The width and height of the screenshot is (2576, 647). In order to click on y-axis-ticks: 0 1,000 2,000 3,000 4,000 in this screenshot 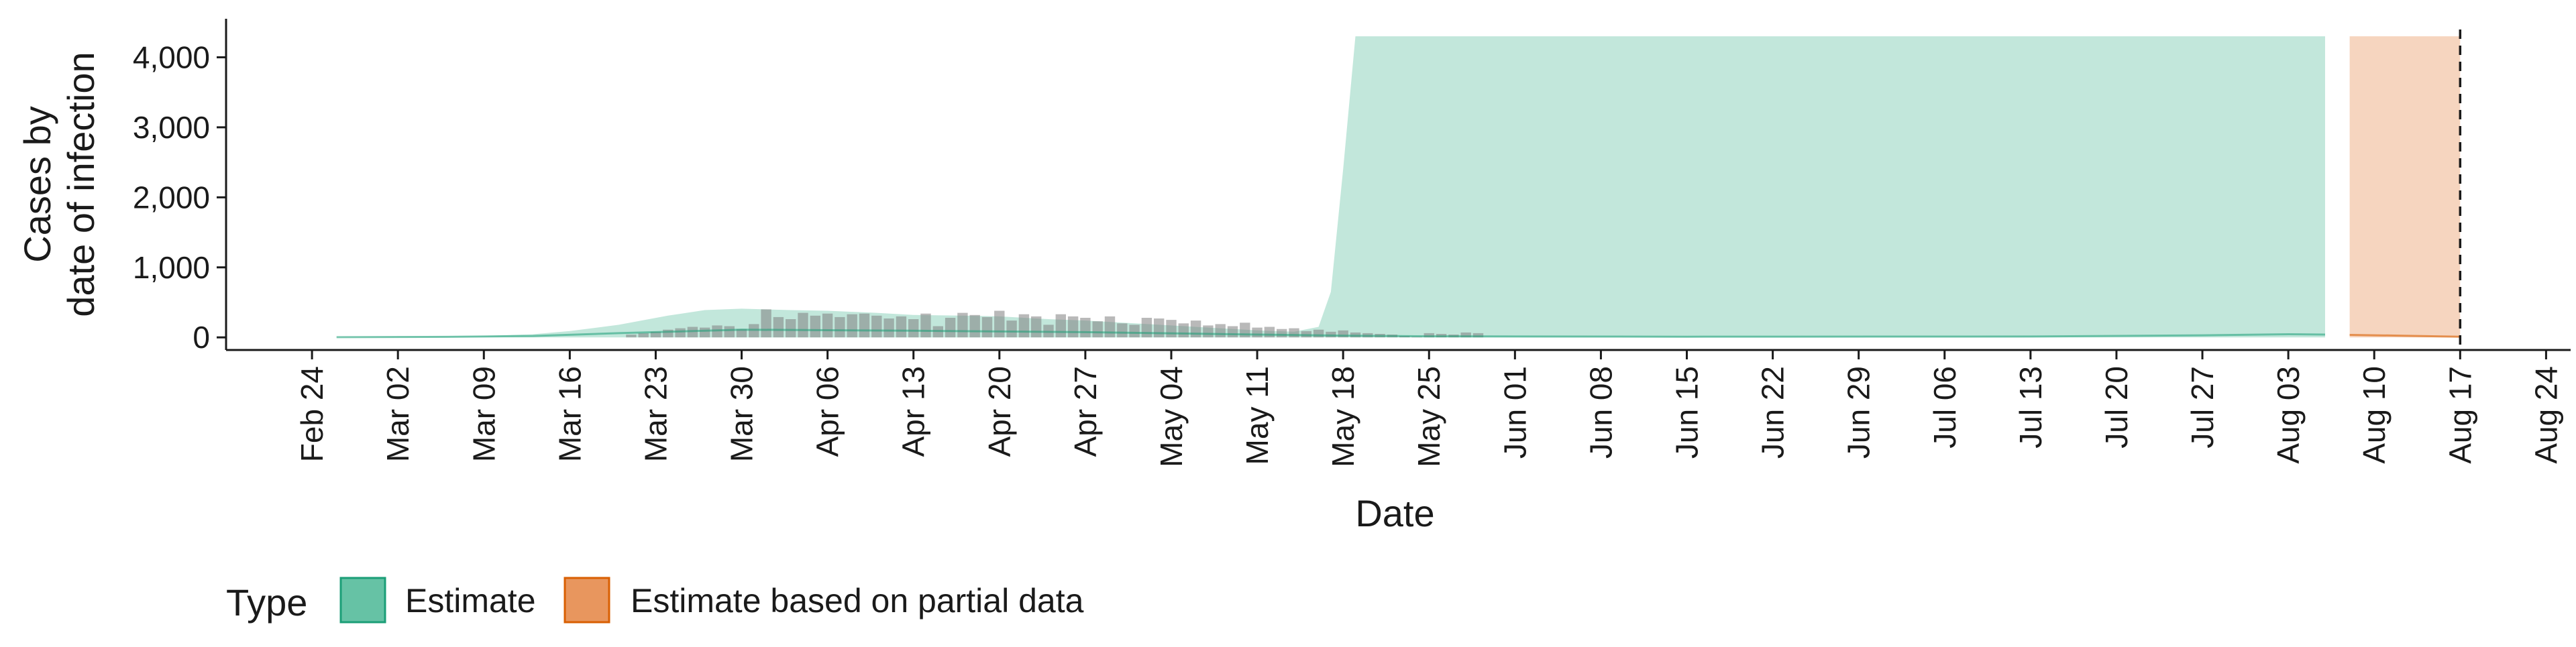, I will do `click(179, 197)`.